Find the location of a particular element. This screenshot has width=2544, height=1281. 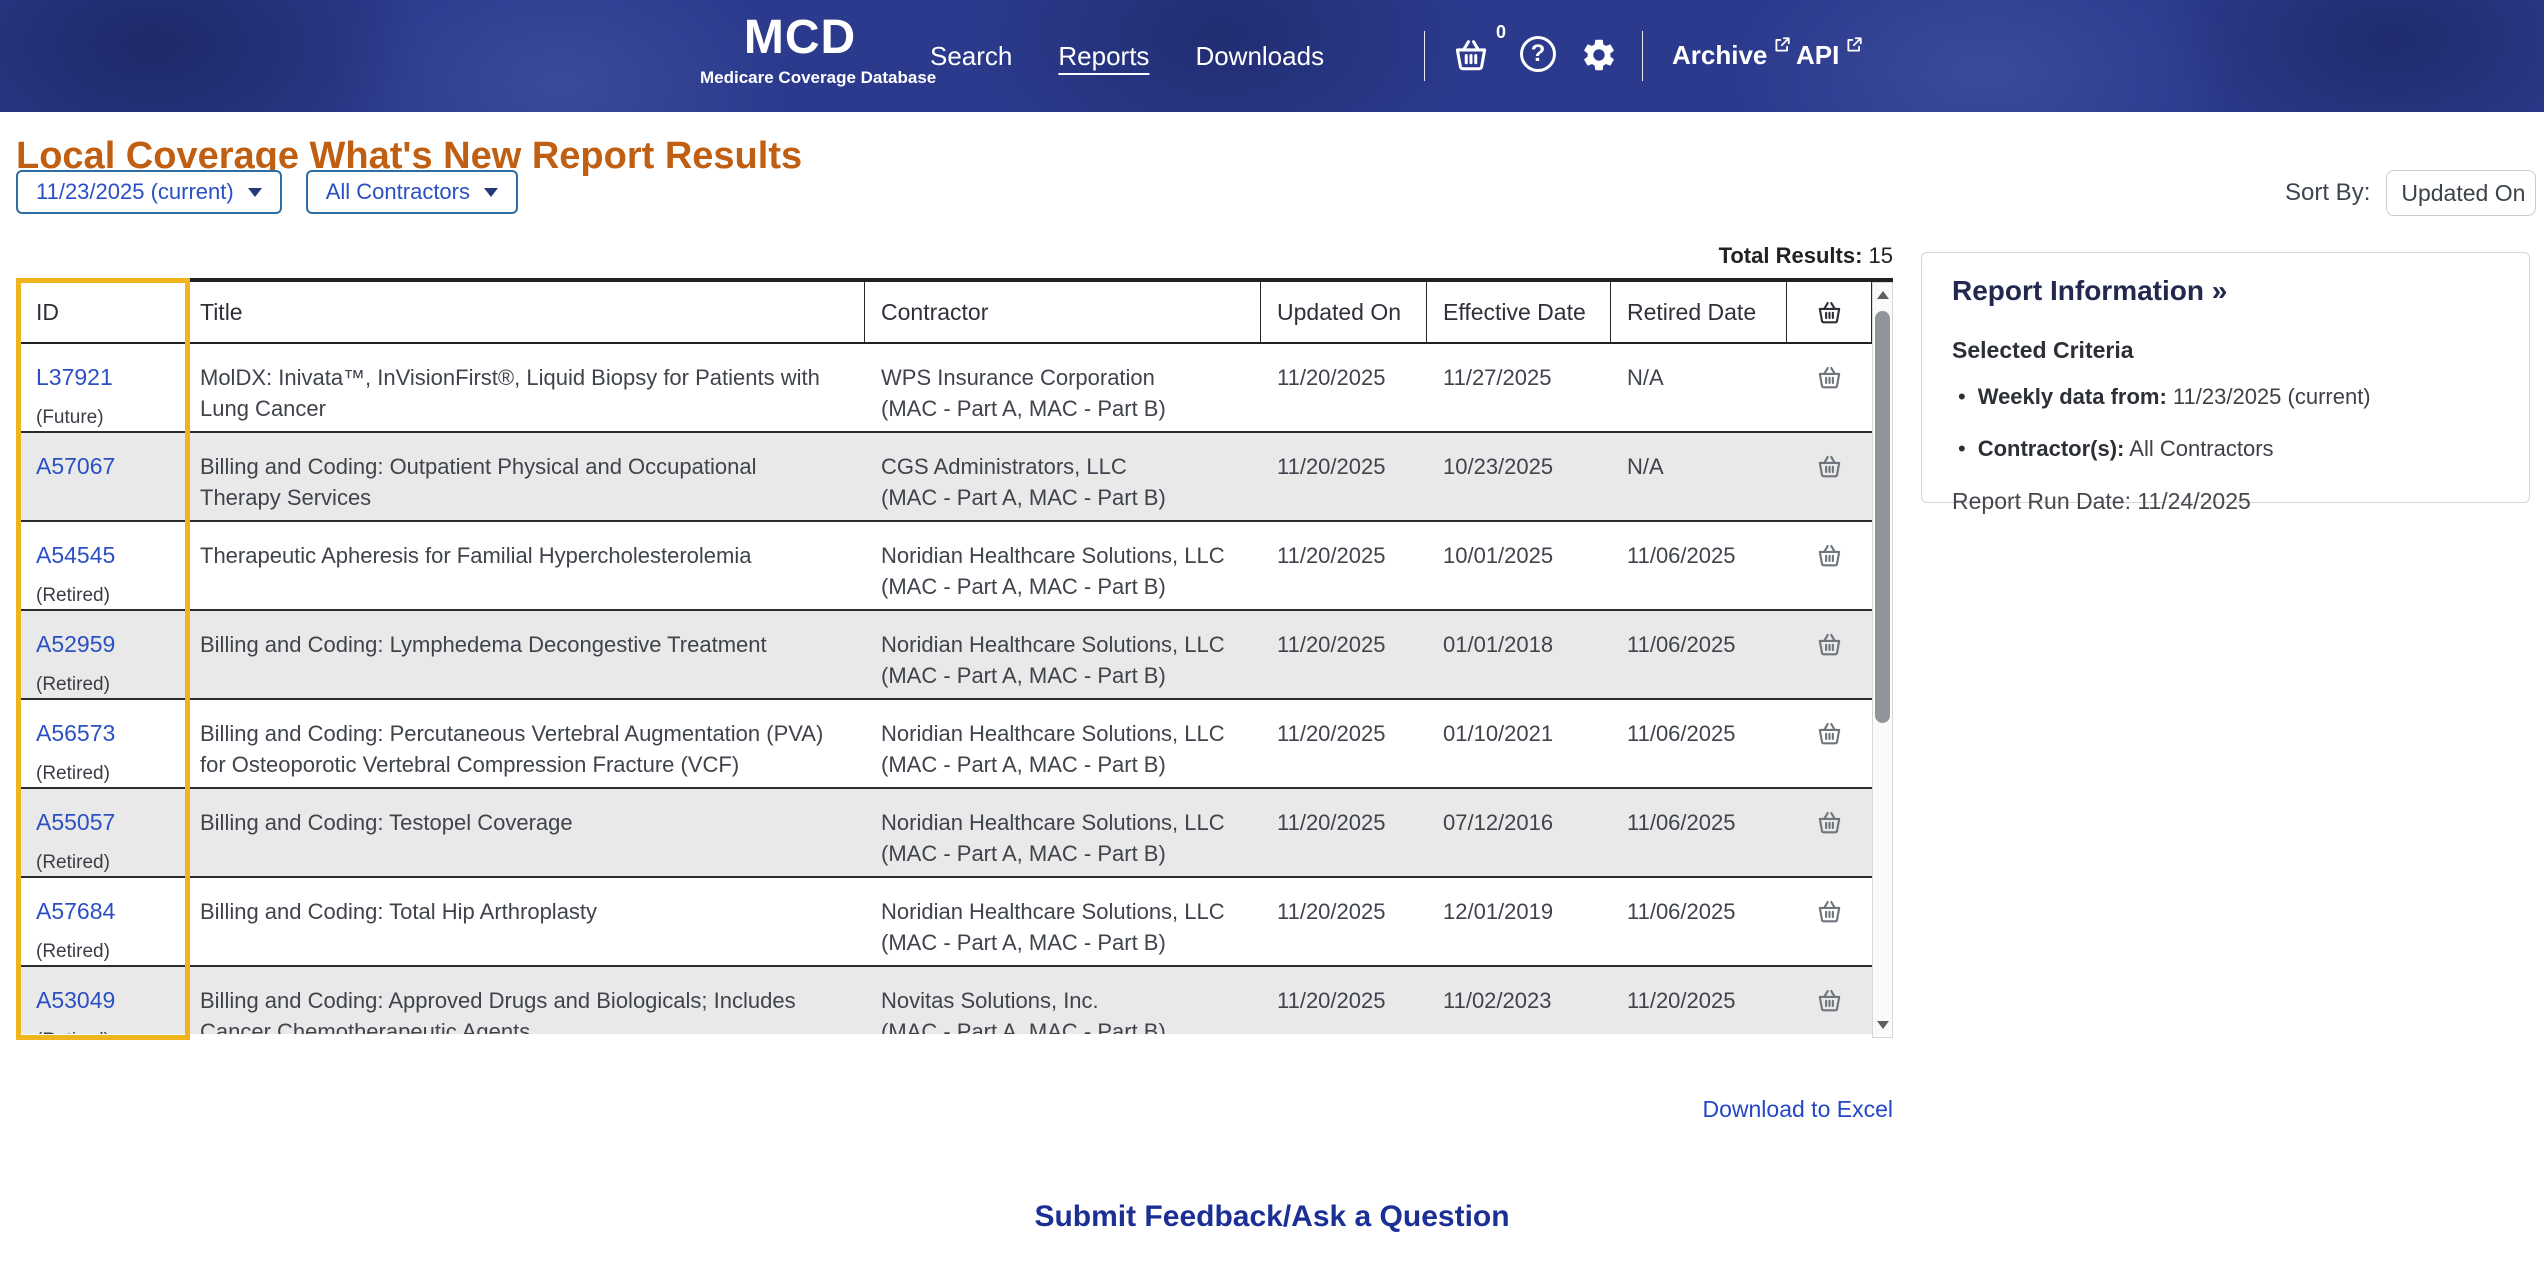

basket-cart-icon: 0 is located at coordinates (1479, 48).